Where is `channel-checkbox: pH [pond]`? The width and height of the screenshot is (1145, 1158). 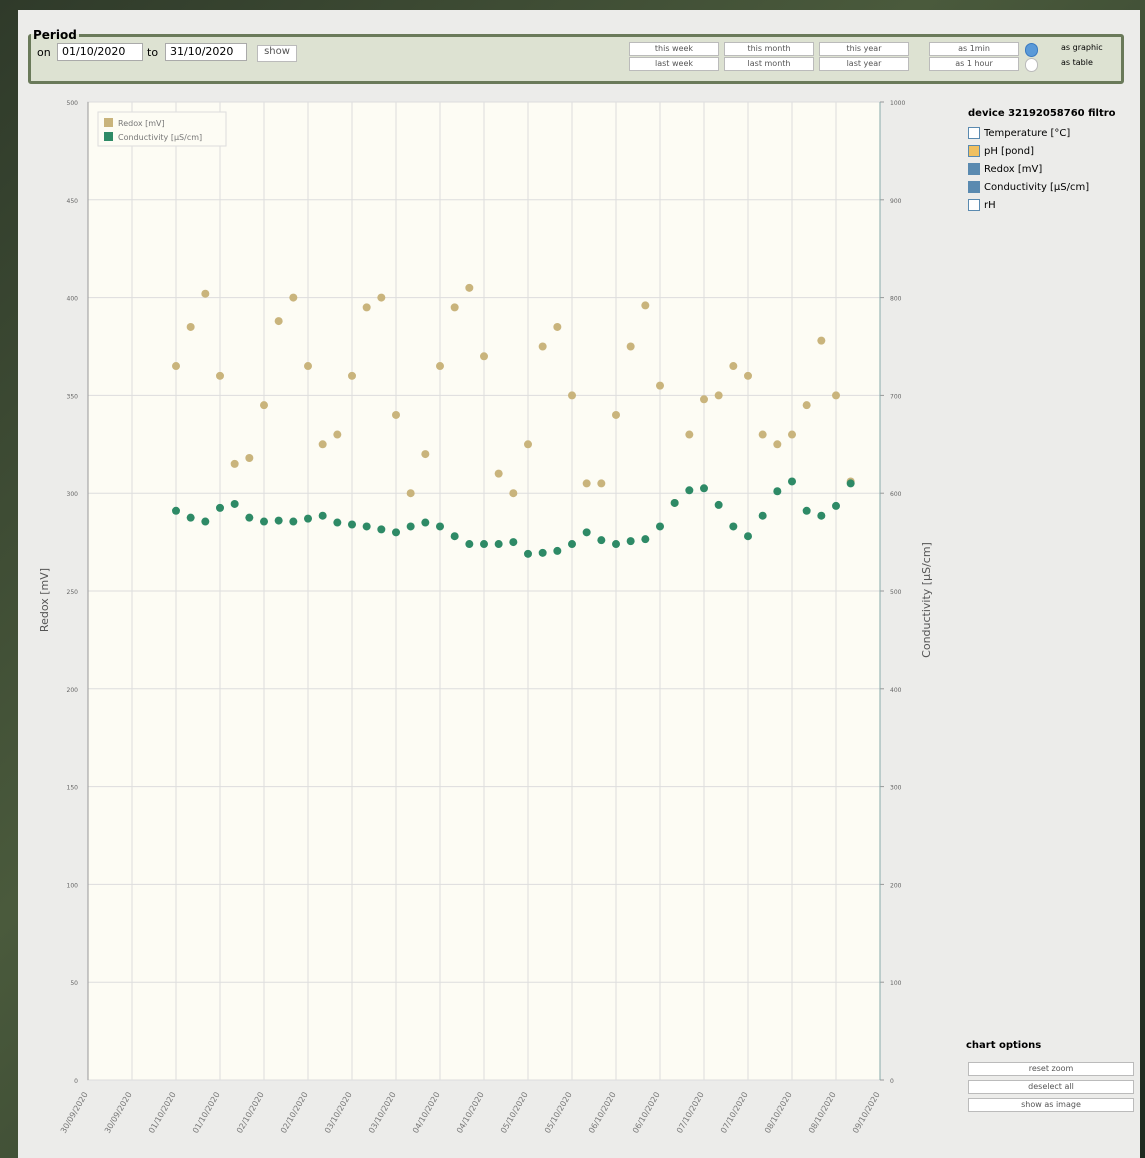
channel-checkbox: pH [pond] is located at coordinates (1001, 151).